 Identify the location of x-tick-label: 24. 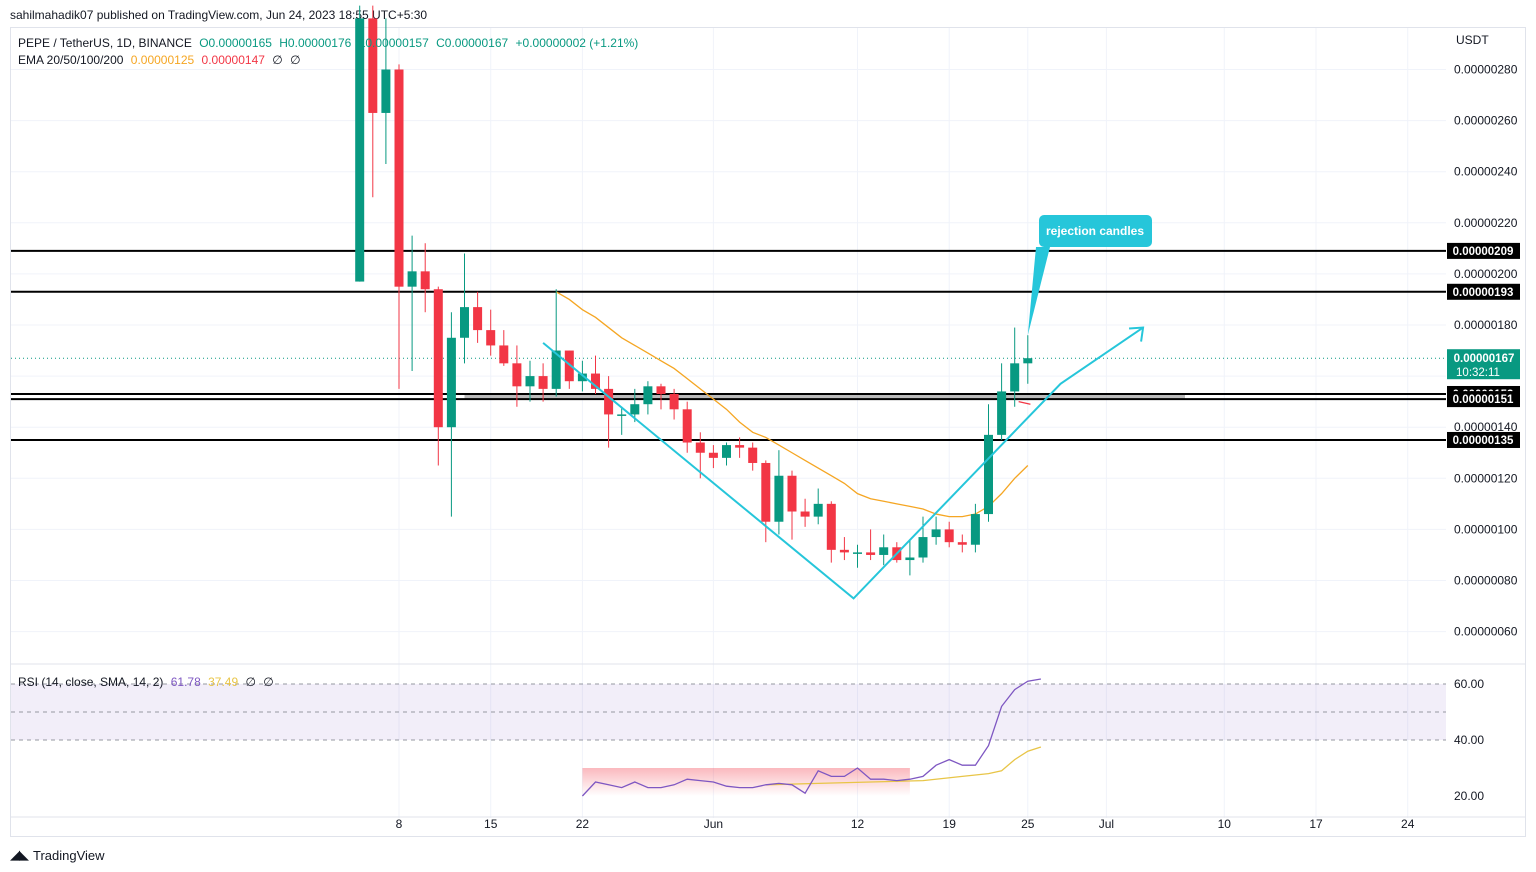
(1408, 824).